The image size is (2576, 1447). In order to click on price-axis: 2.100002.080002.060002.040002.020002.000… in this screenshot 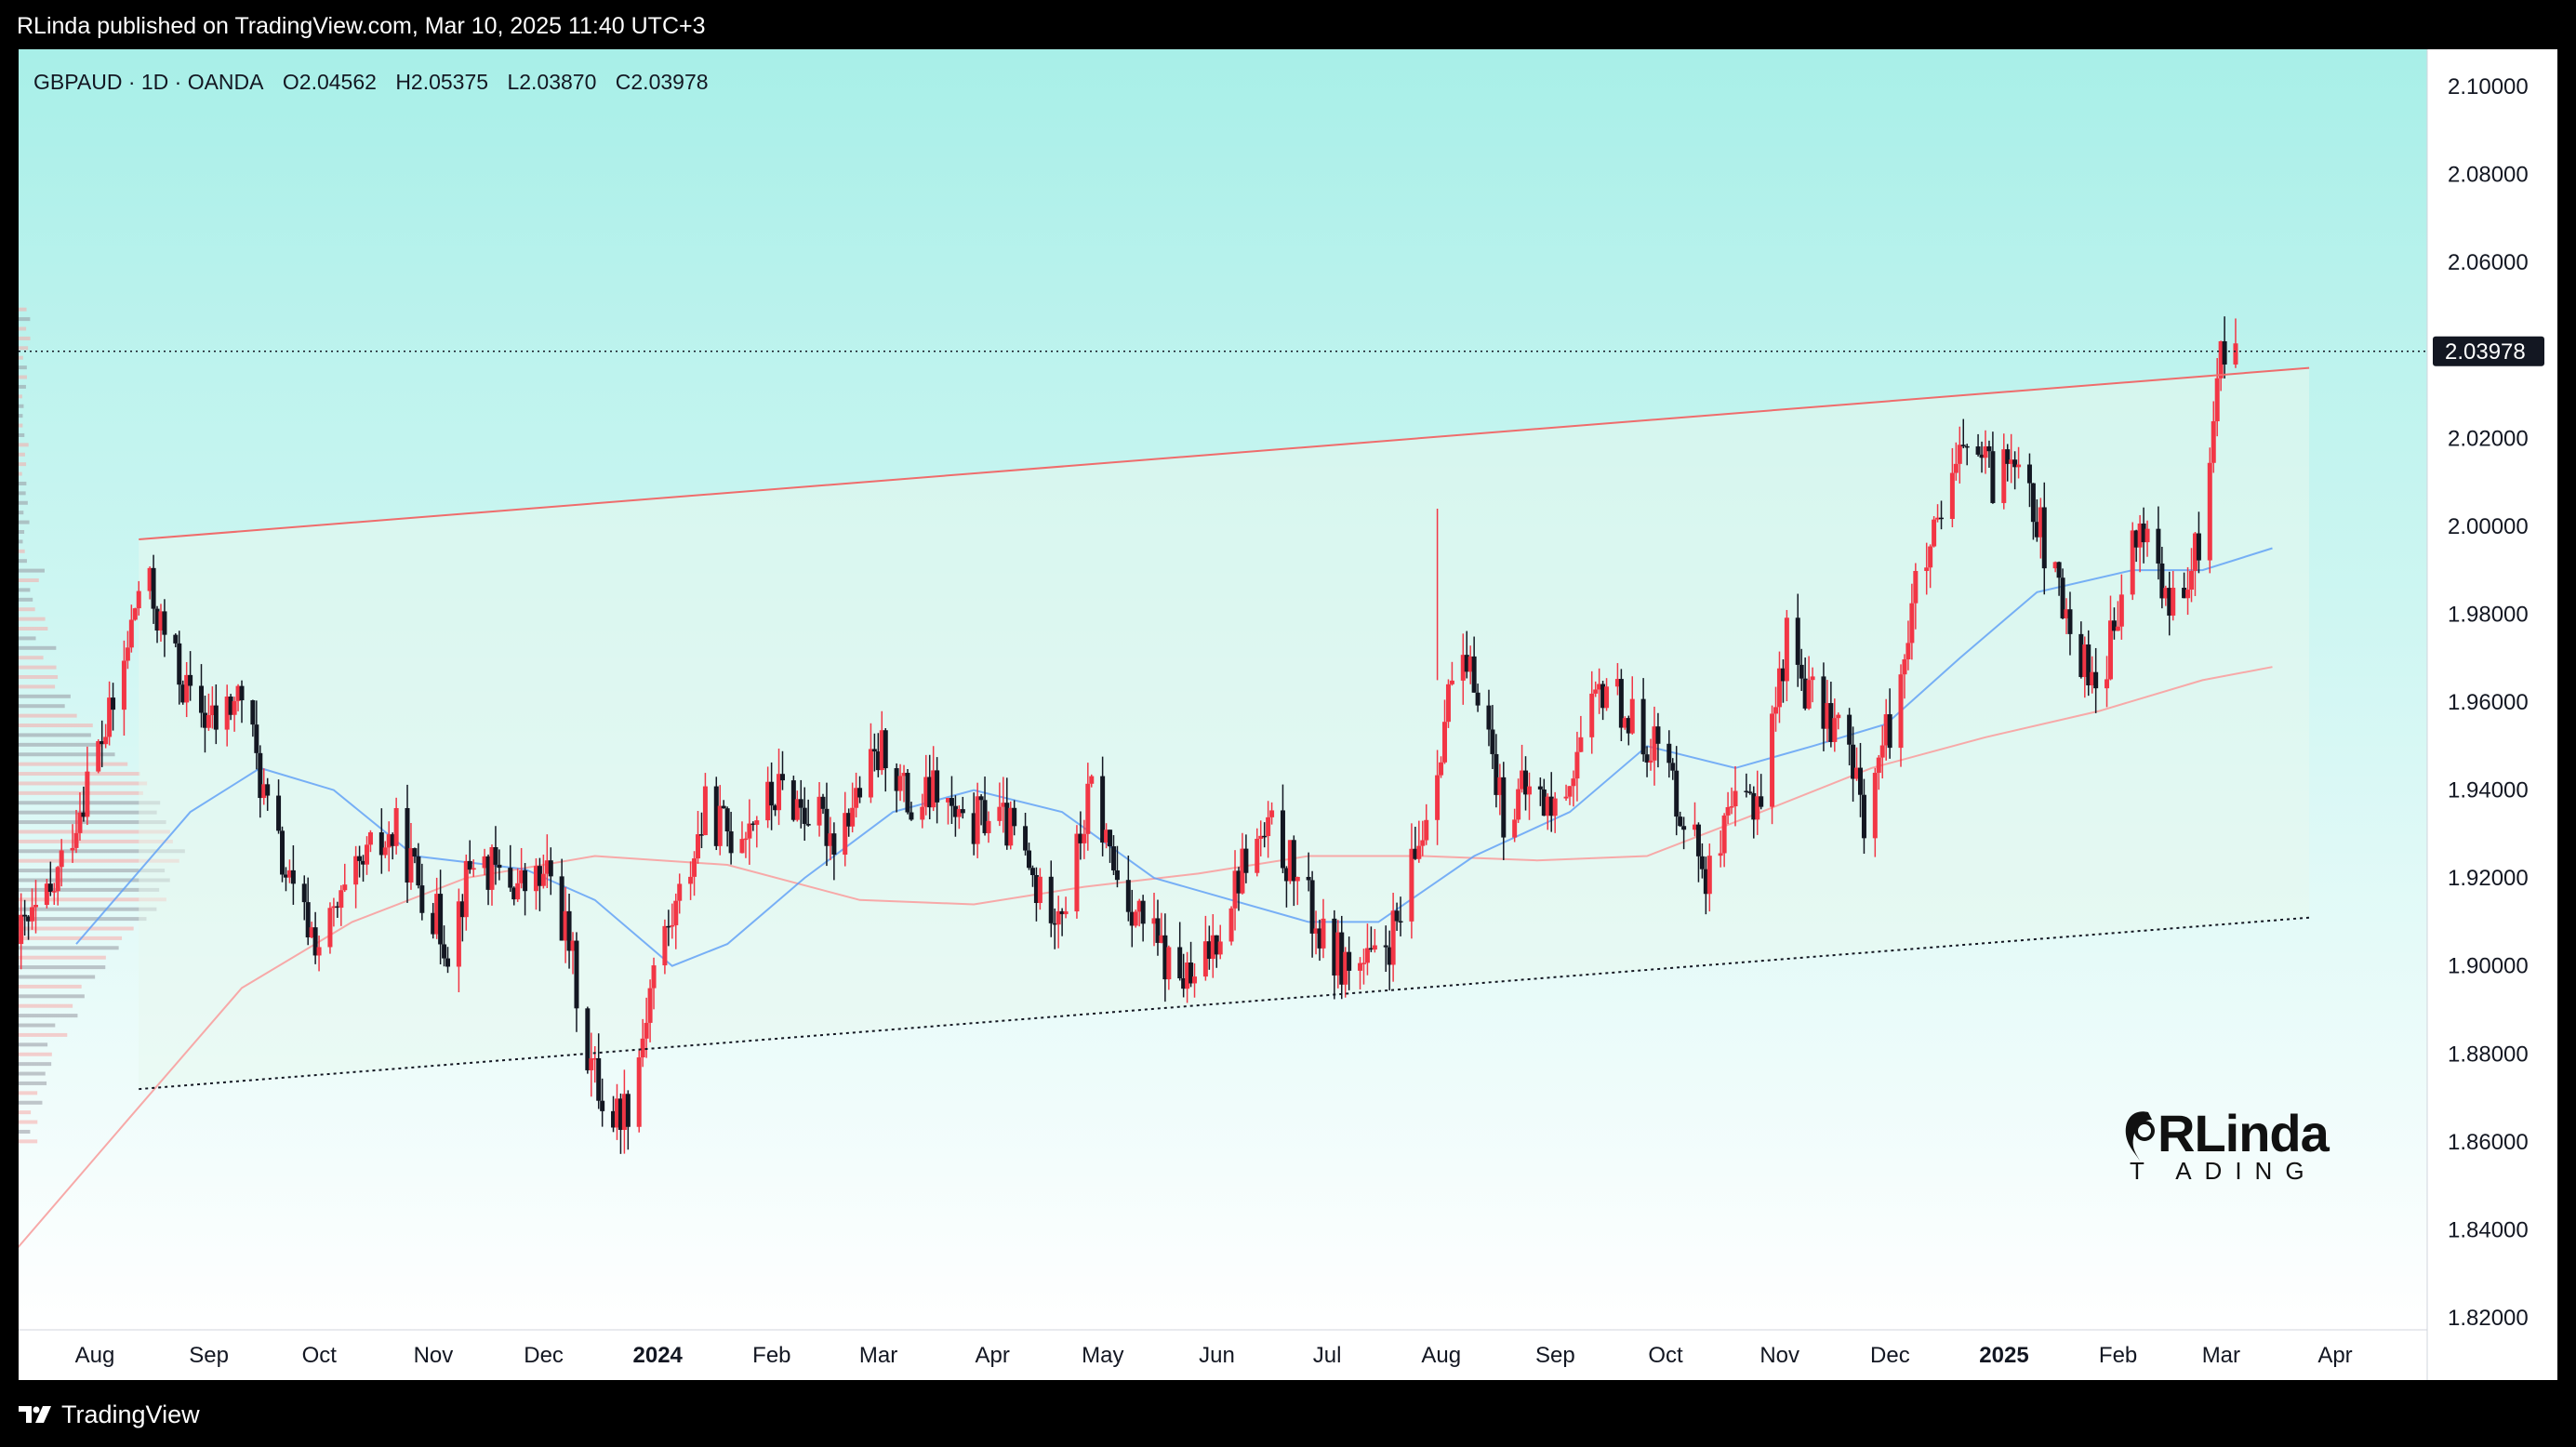, I will do `click(2488, 703)`.